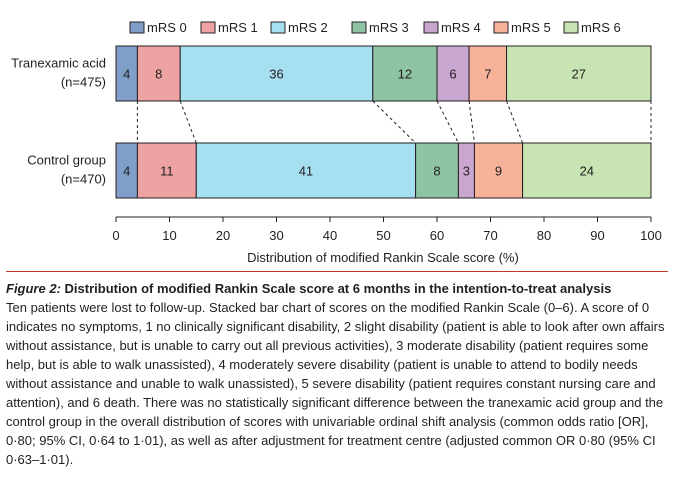 This screenshot has width=679, height=486. What do you see at coordinates (167, 27) in the screenshot?
I see `legend-label-0: mRS 0` at bounding box center [167, 27].